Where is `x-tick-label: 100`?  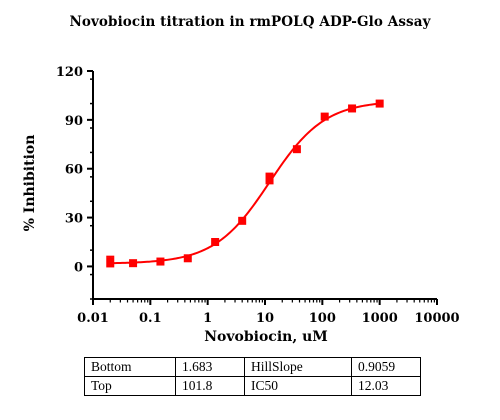
x-tick-label: 100 is located at coordinates (322, 318).